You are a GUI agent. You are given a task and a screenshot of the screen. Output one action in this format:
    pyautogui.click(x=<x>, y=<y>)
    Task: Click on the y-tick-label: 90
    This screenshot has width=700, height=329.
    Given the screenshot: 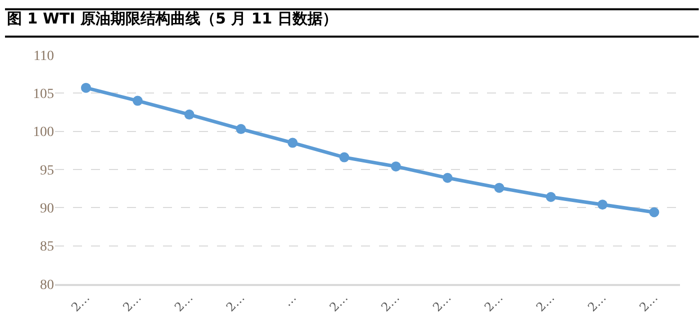 What is the action you would take?
    pyautogui.click(x=47, y=209)
    